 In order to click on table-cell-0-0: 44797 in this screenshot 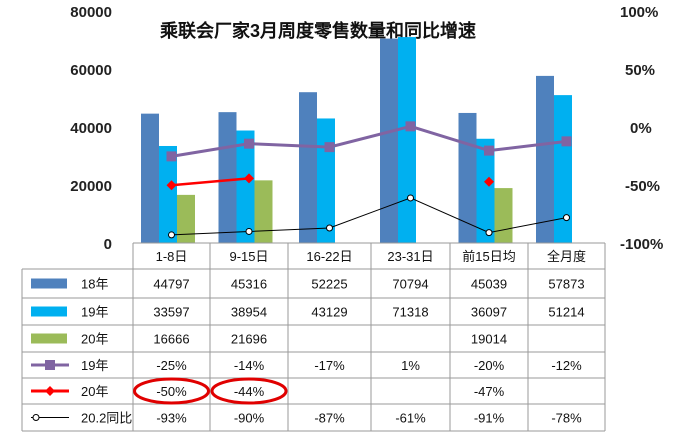, I will do `click(171, 284)`.